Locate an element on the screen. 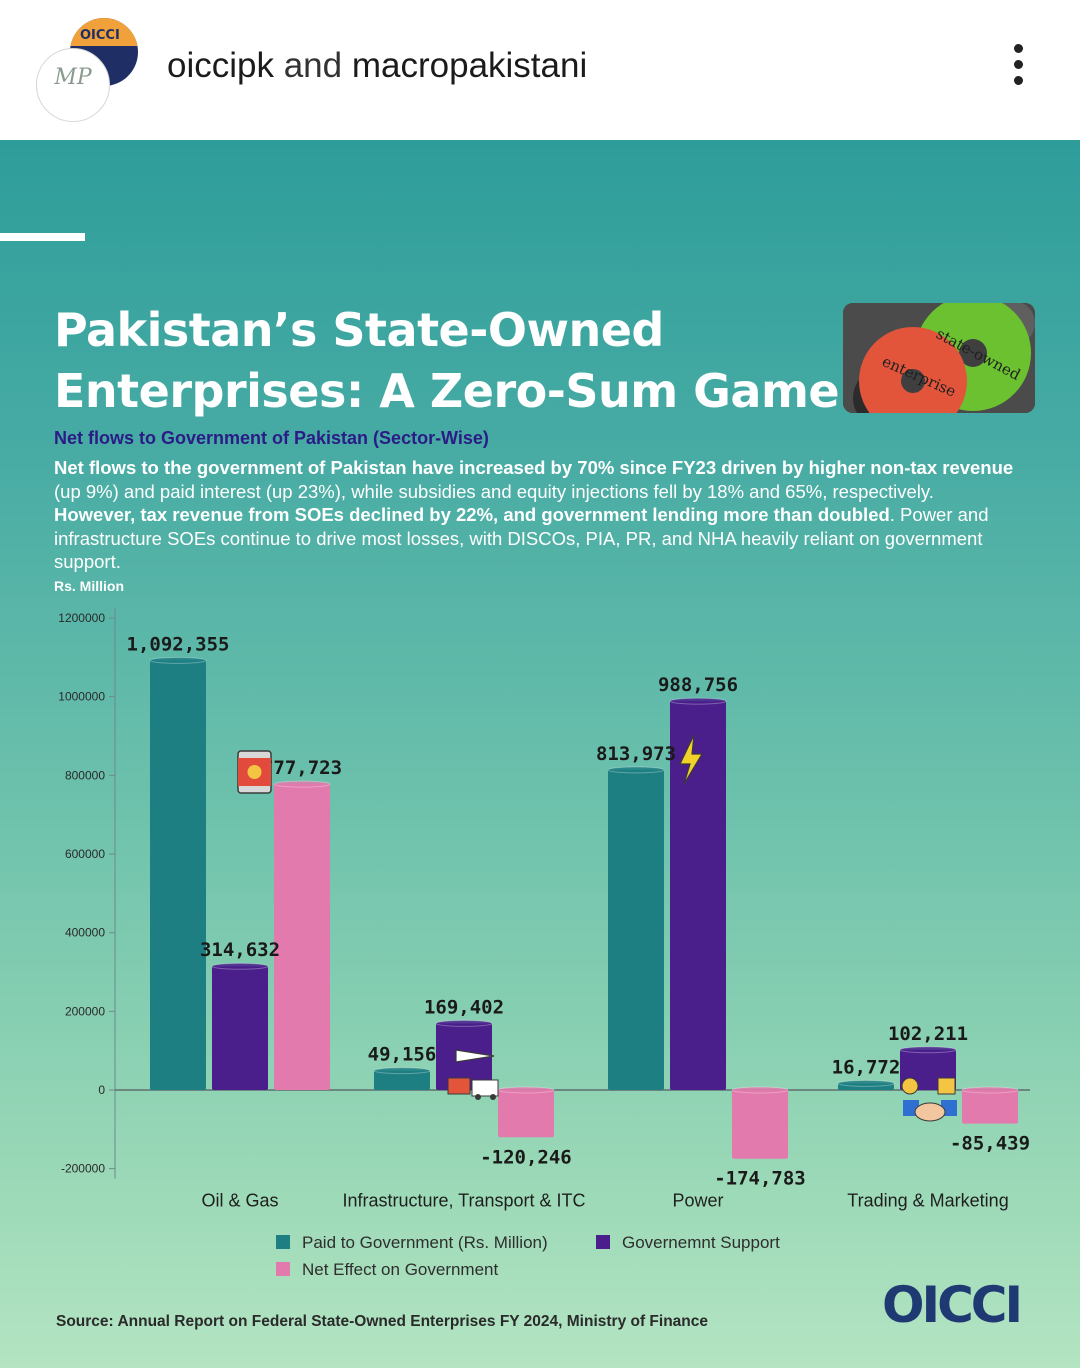 This screenshot has height=1368, width=1080. account-names: oiccipk and macropakistani is located at coordinates (377, 66).